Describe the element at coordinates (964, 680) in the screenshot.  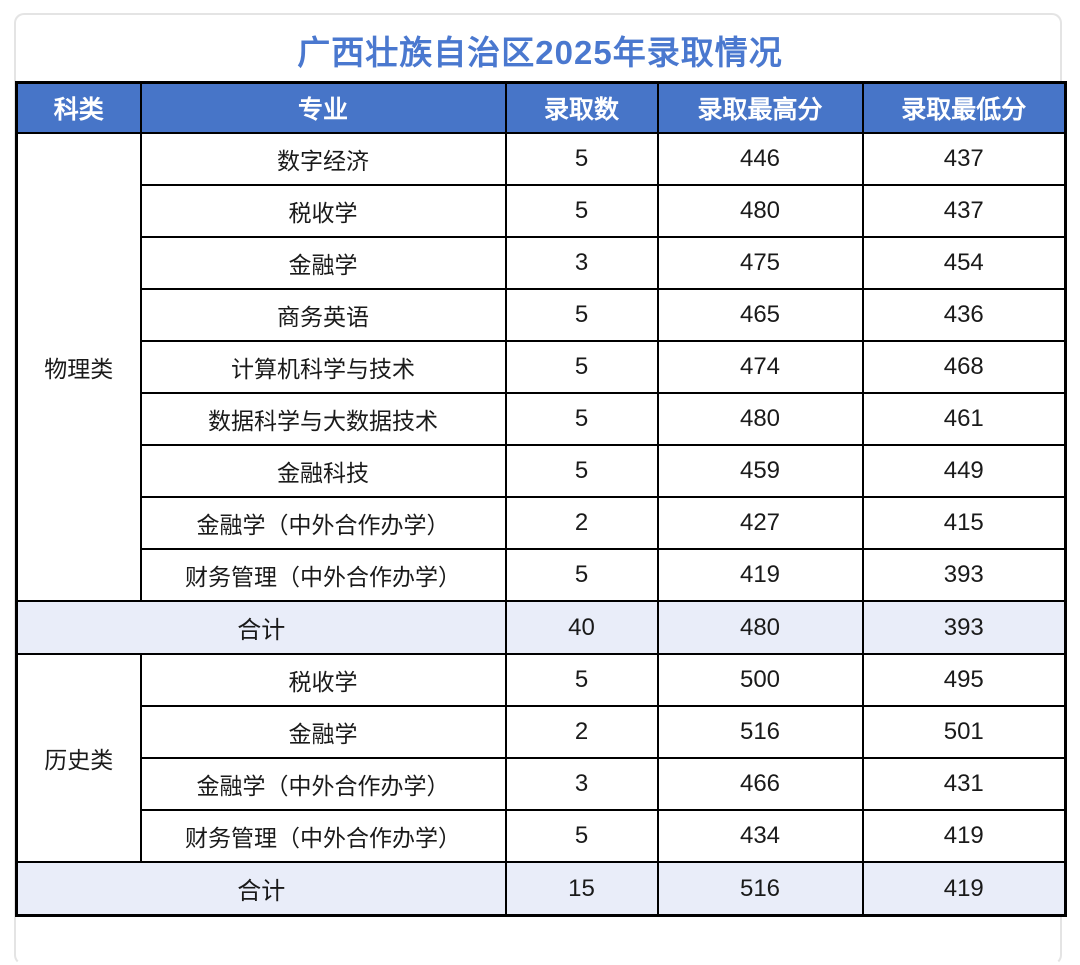
I see `min-score-cell: 495` at that location.